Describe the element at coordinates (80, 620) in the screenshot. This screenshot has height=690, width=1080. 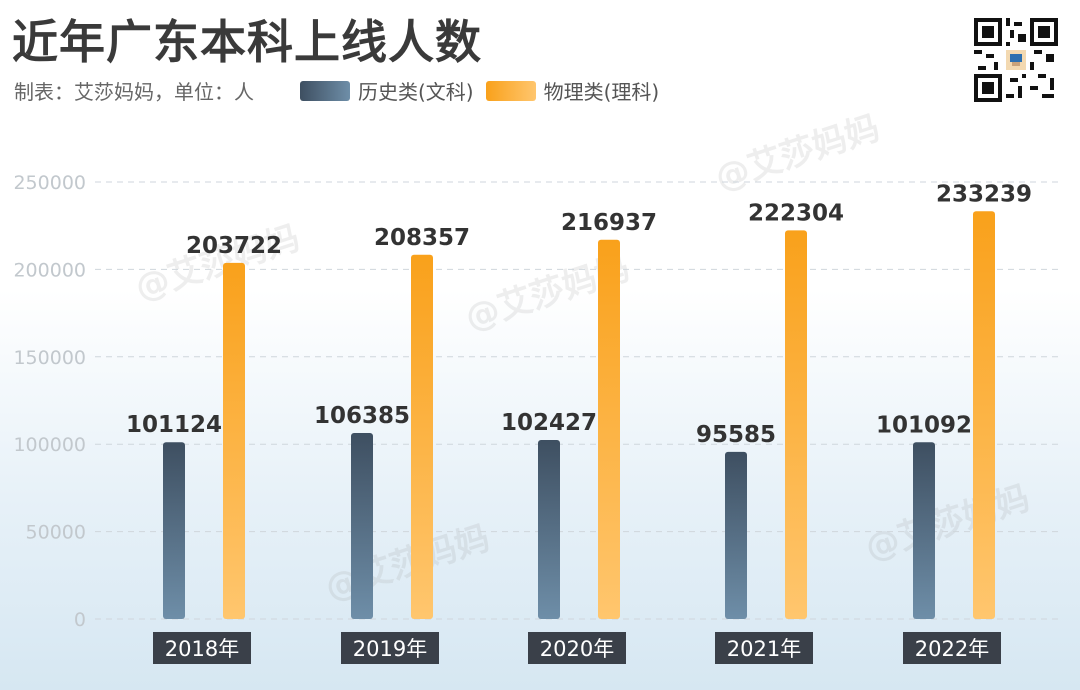
I see `y-tick-label: 0` at that location.